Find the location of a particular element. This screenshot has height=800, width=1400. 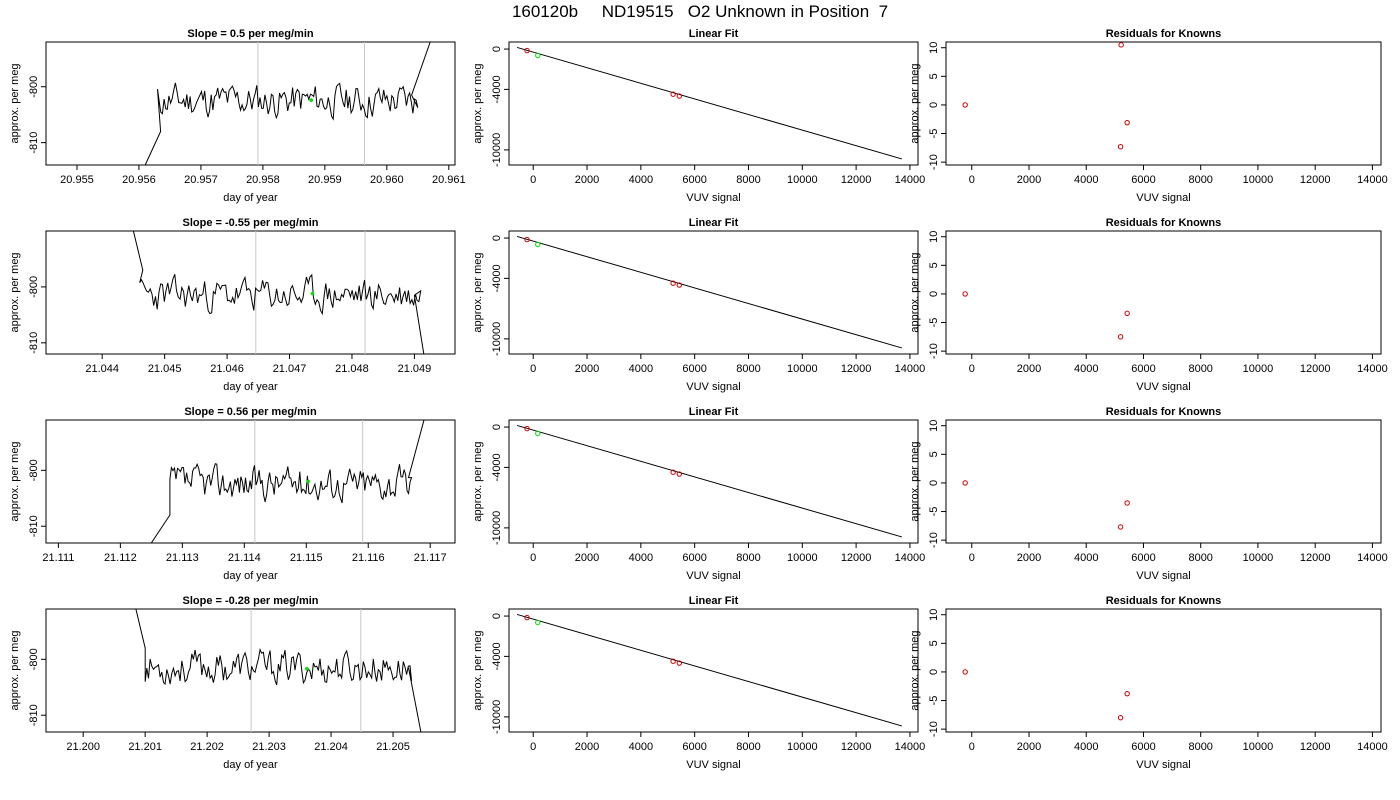

panel-title: Slope = 0.5 per meg/min is located at coordinates (250, 34).